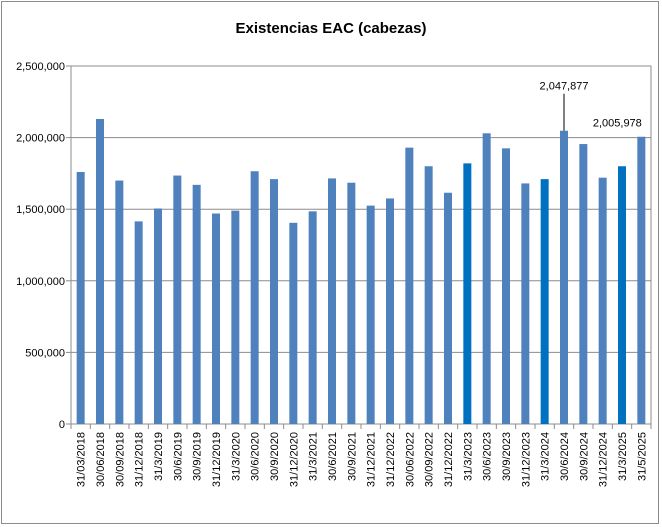 Image resolution: width=662 pixels, height=527 pixels. Describe the element at coordinates (45, 353) in the screenshot. I see `y-tick-label: 500,000` at that location.